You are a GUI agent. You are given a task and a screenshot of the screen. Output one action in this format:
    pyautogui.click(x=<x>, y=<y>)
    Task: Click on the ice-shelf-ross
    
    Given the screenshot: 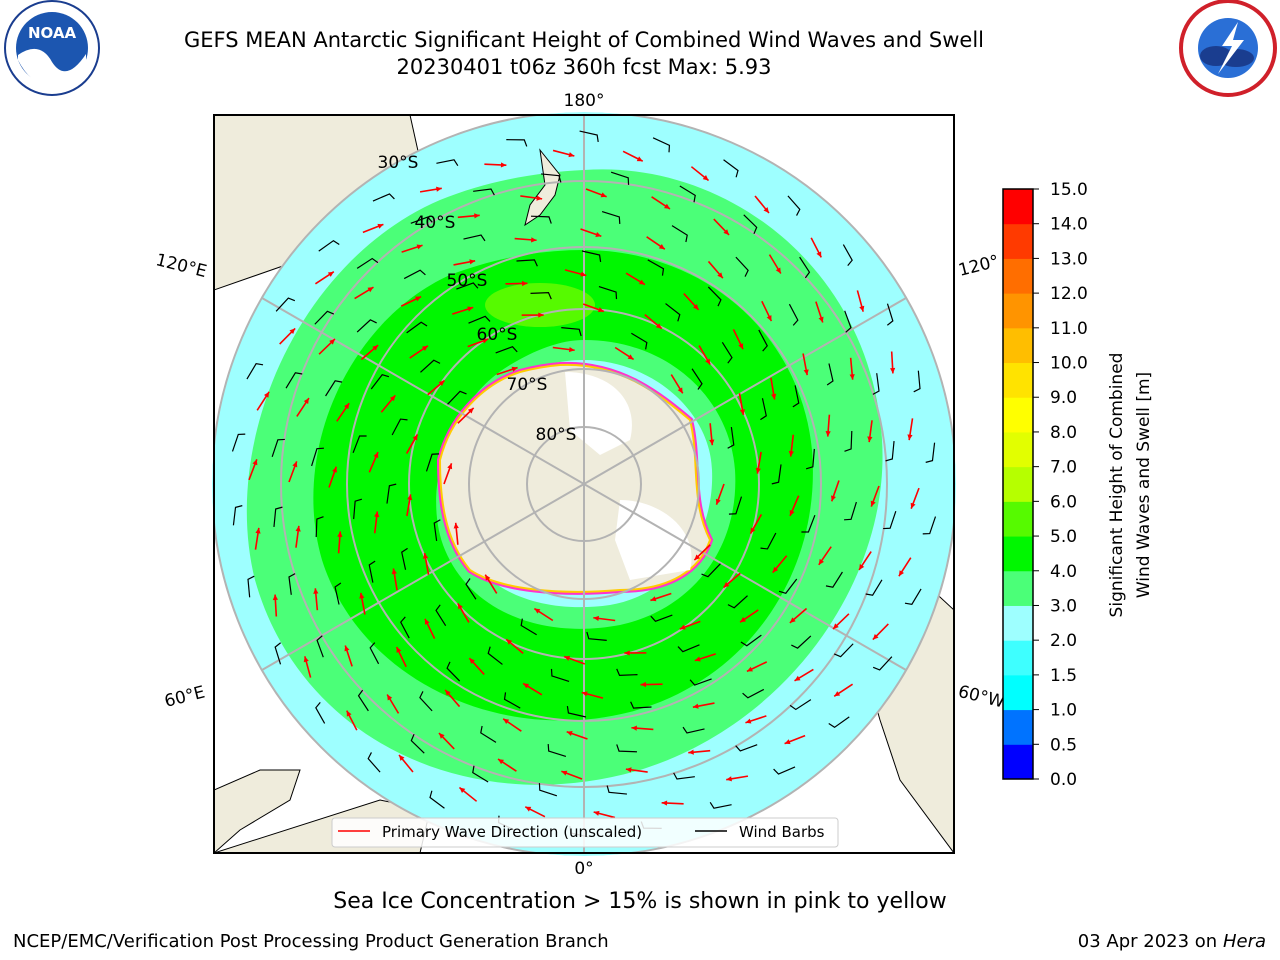 What is the action you would take?
    pyautogui.click(x=598, y=413)
    